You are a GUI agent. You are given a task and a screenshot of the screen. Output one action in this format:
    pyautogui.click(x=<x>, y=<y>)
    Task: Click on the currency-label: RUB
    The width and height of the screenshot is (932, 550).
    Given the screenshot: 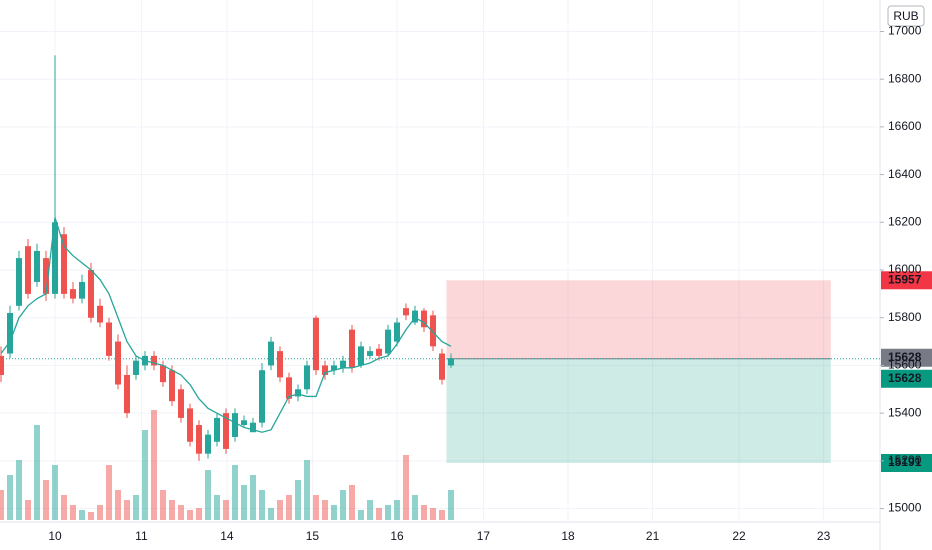 What is the action you would take?
    pyautogui.click(x=905, y=16)
    